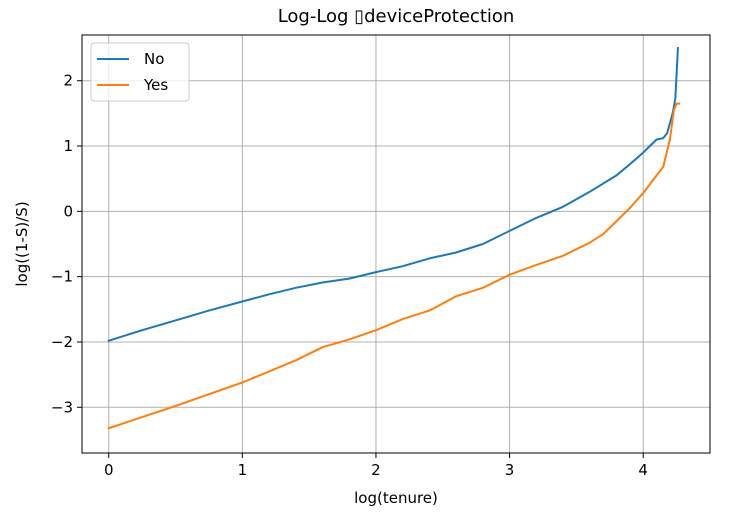 This screenshot has height=520, width=741. I want to click on x-tick-label: 1, so click(243, 470).